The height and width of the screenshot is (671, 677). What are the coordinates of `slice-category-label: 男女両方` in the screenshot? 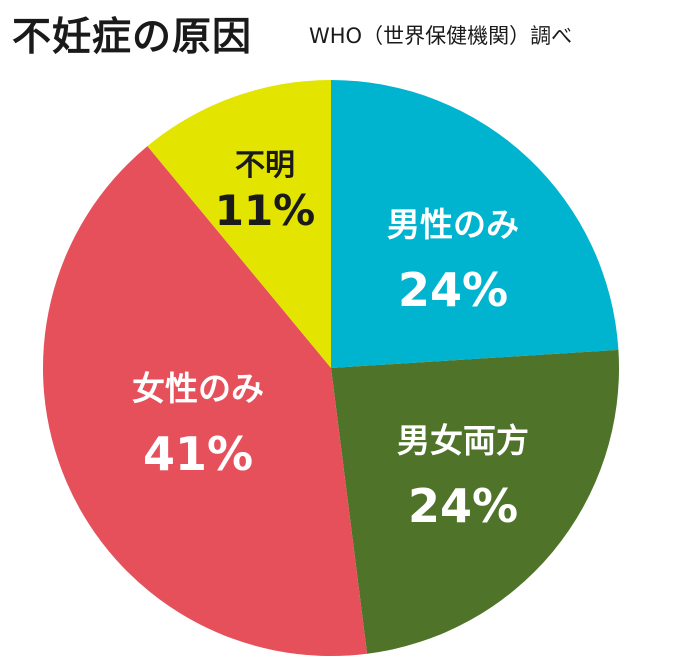 It's located at (463, 440).